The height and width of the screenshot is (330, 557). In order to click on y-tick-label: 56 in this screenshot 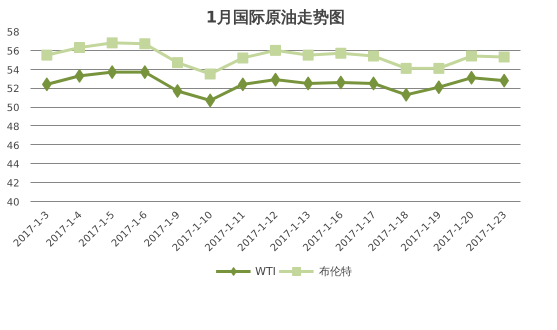, I will do `click(13, 52)`.